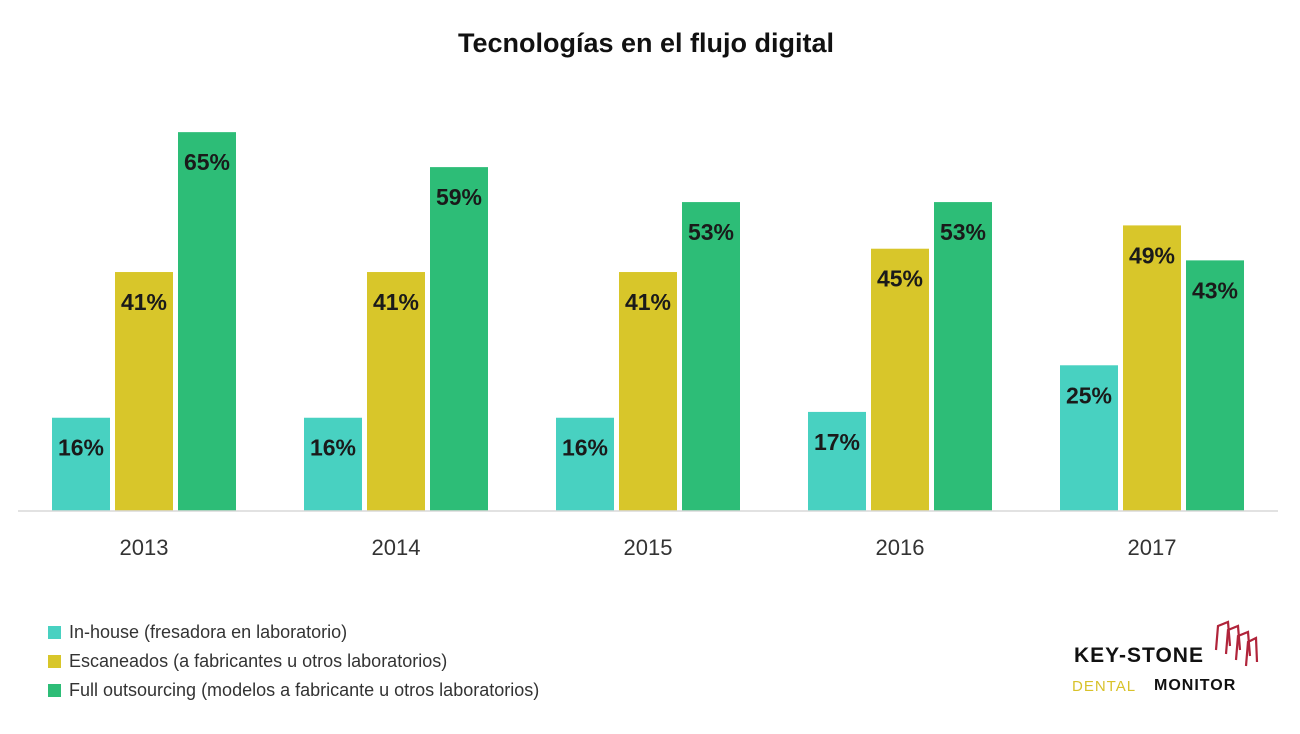 The height and width of the screenshot is (734, 1300). I want to click on legend-item-in-house: In-house (fresadora en laboratorio), so click(293, 632).